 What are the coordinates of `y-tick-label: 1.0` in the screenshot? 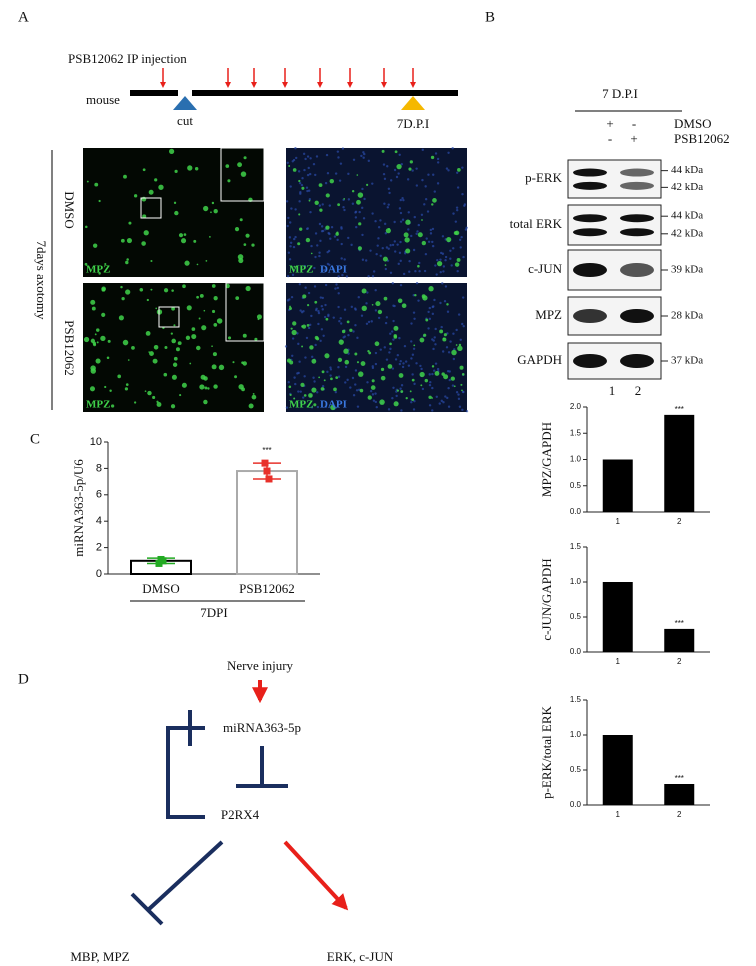 It's located at (576, 459).